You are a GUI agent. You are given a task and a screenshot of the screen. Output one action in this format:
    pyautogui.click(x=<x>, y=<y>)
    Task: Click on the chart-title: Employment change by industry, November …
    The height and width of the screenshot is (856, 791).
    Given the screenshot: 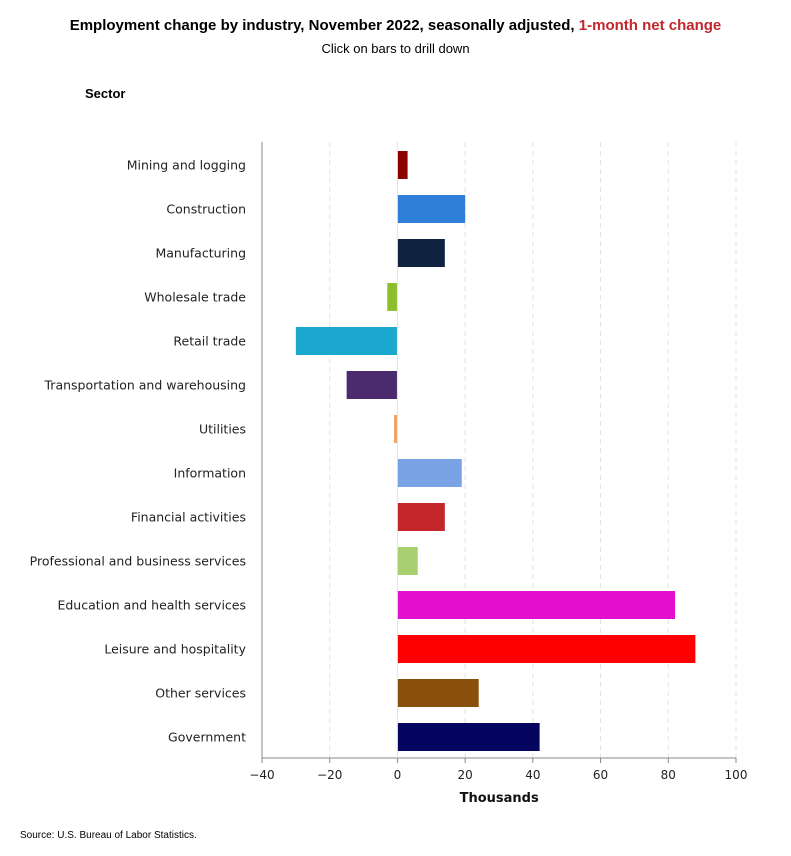 What is the action you would take?
    pyautogui.click(x=395, y=25)
    